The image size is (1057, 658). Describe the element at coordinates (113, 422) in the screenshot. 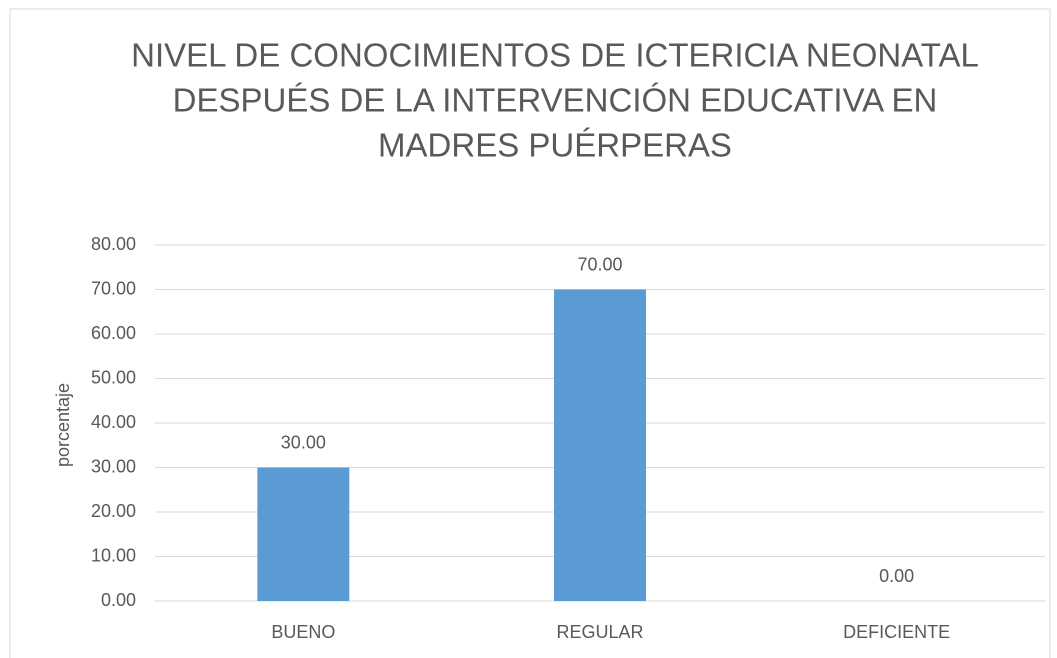

I see `y-tick-label: 40.00` at that location.